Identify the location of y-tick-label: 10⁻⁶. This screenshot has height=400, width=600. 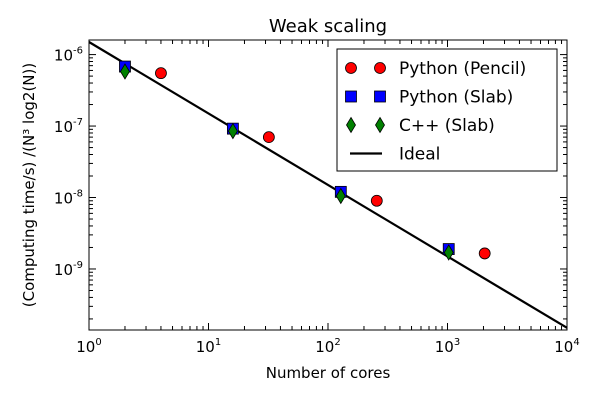
(68, 55).